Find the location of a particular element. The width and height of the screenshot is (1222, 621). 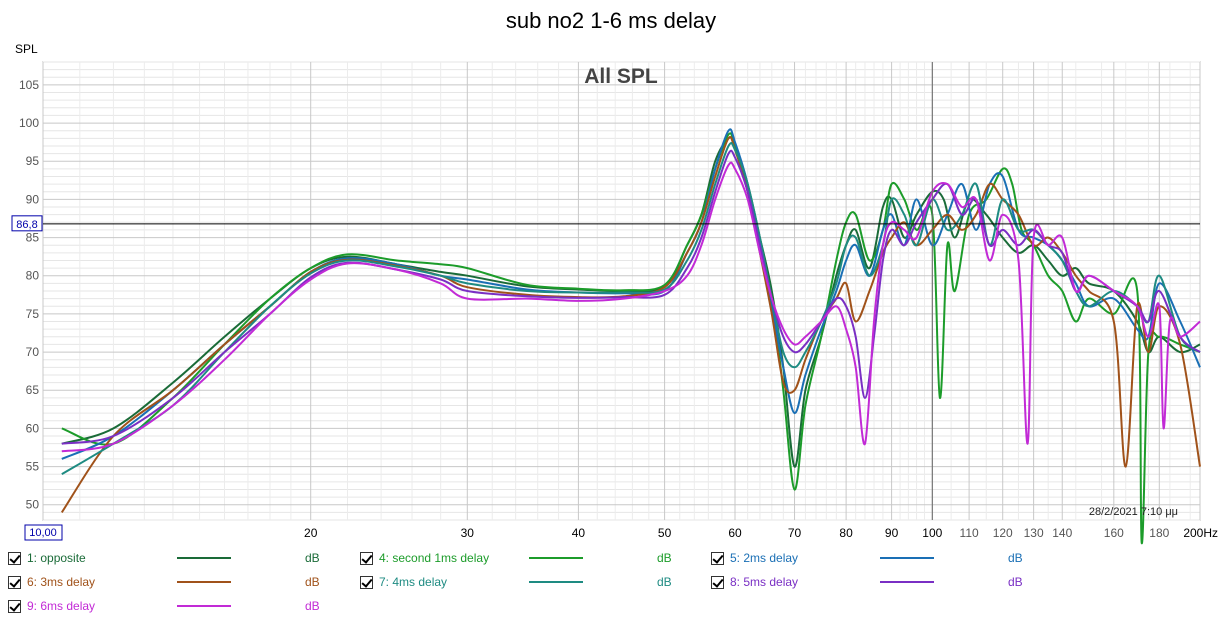

x-tick-label: 50 is located at coordinates (665, 533).